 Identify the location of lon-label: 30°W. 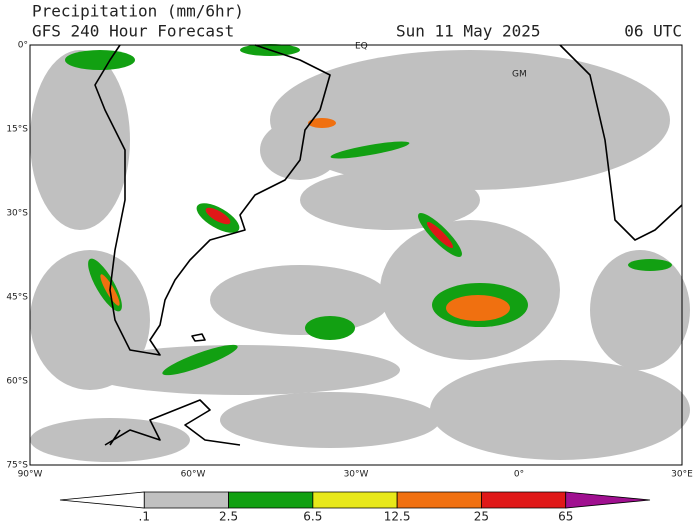
(356, 475).